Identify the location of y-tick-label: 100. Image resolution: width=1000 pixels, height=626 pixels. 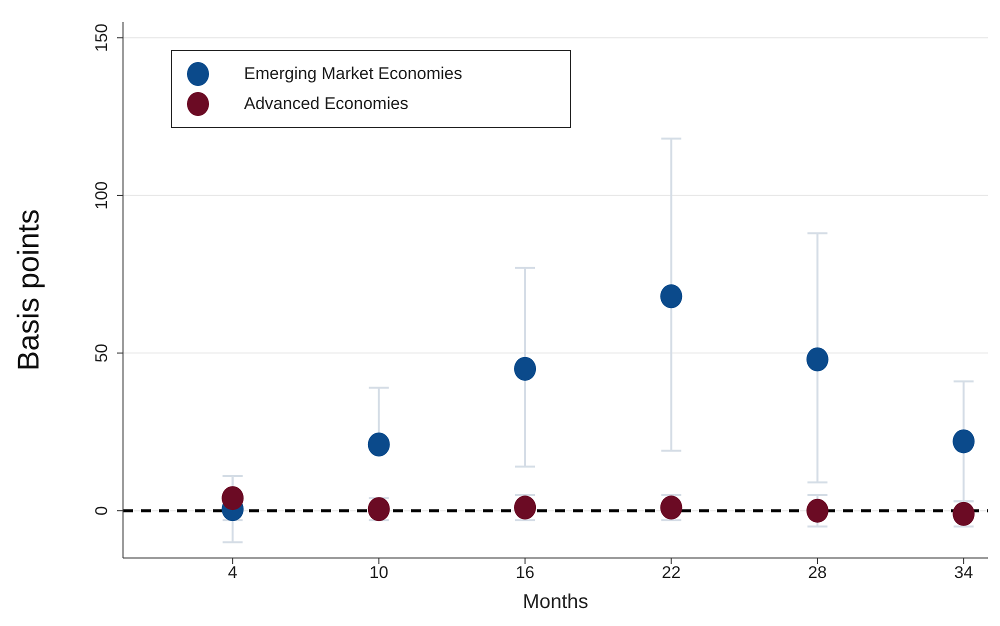
(101, 195).